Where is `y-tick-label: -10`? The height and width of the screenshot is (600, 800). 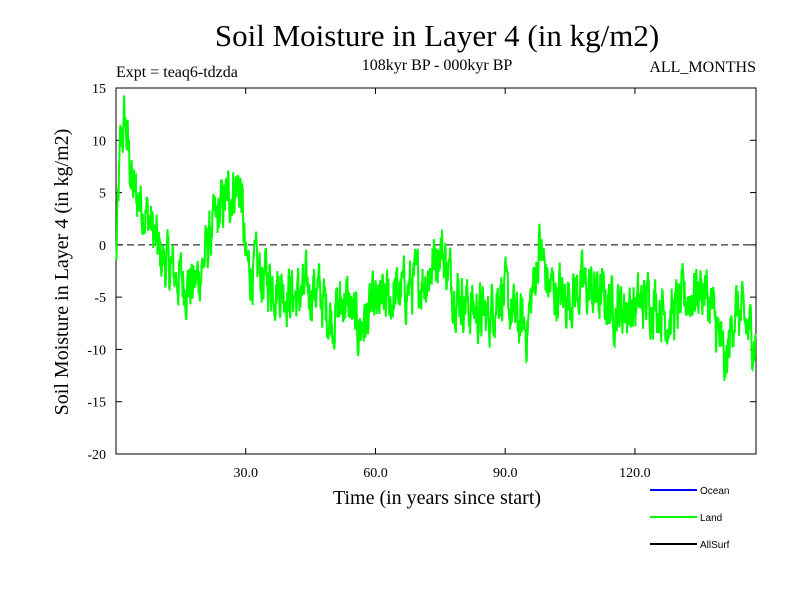
y-tick-label: -10 is located at coordinates (96, 350).